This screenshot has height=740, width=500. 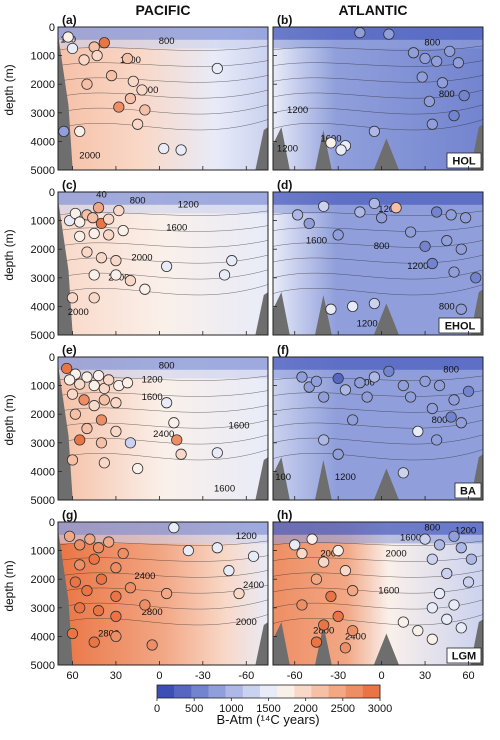 I want to click on panel-h-field, so click(x=378, y=593).